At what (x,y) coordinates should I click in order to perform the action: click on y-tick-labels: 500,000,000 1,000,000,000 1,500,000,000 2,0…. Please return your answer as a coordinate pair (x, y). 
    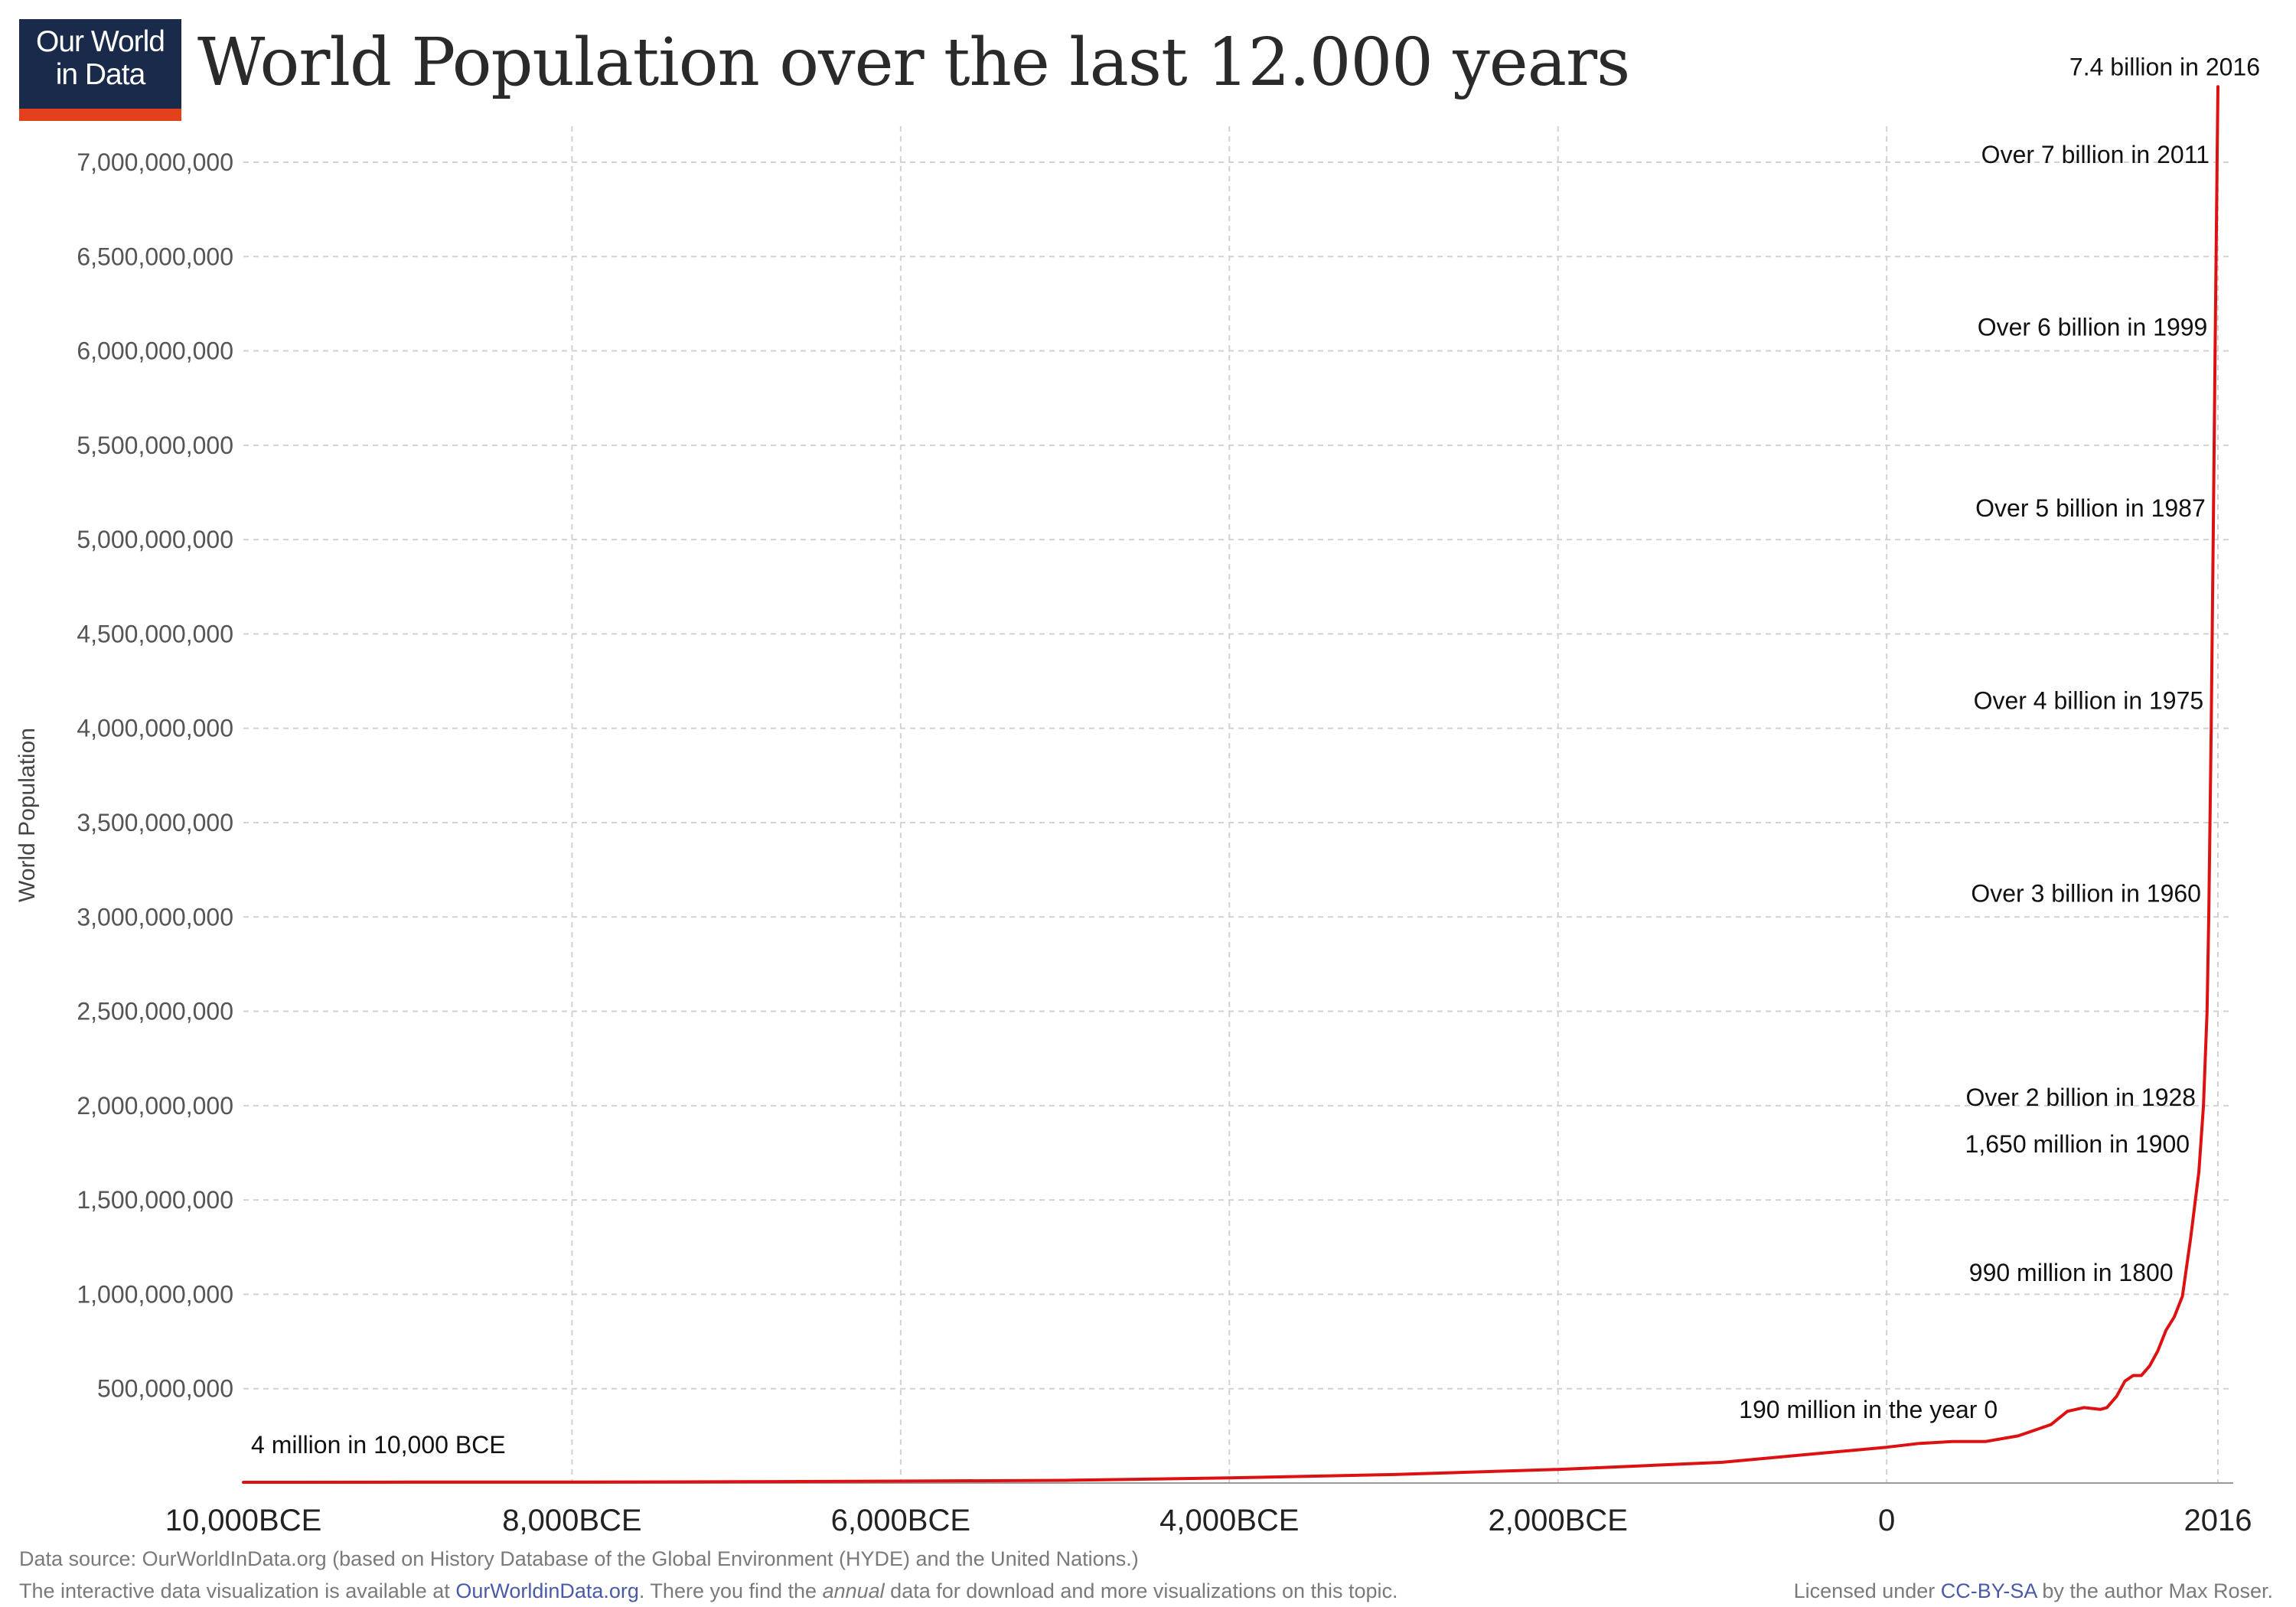
    Looking at the image, I should click on (155, 775).